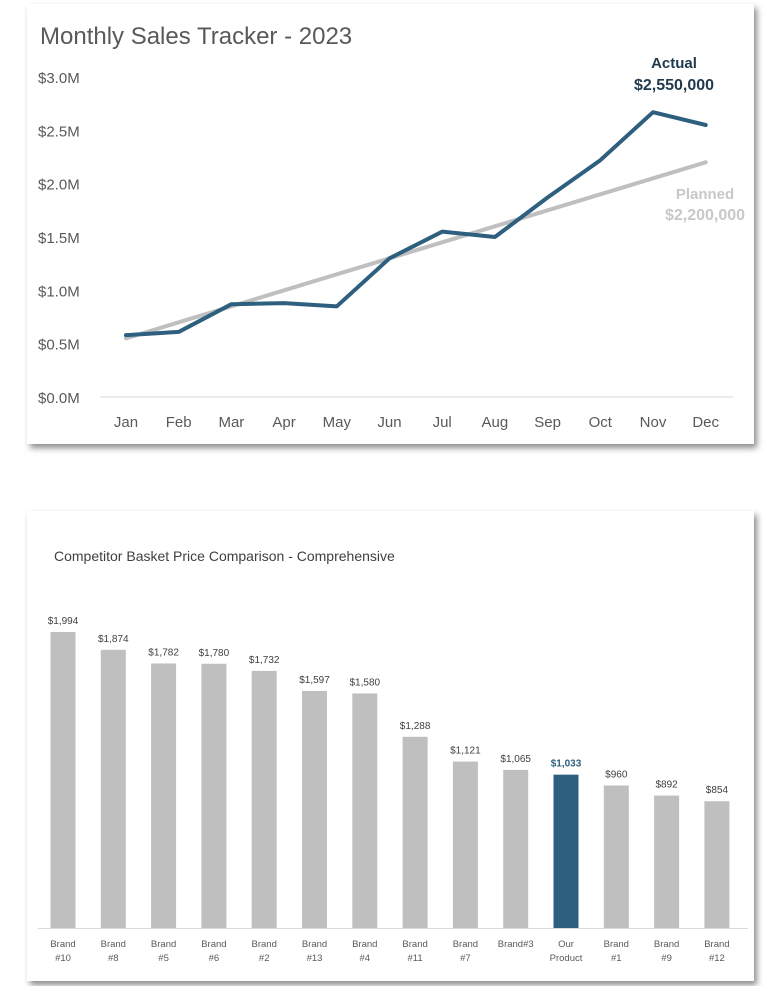 Image resolution: width=768 pixels, height=986 pixels. I want to click on category-label: #7, so click(465, 958).